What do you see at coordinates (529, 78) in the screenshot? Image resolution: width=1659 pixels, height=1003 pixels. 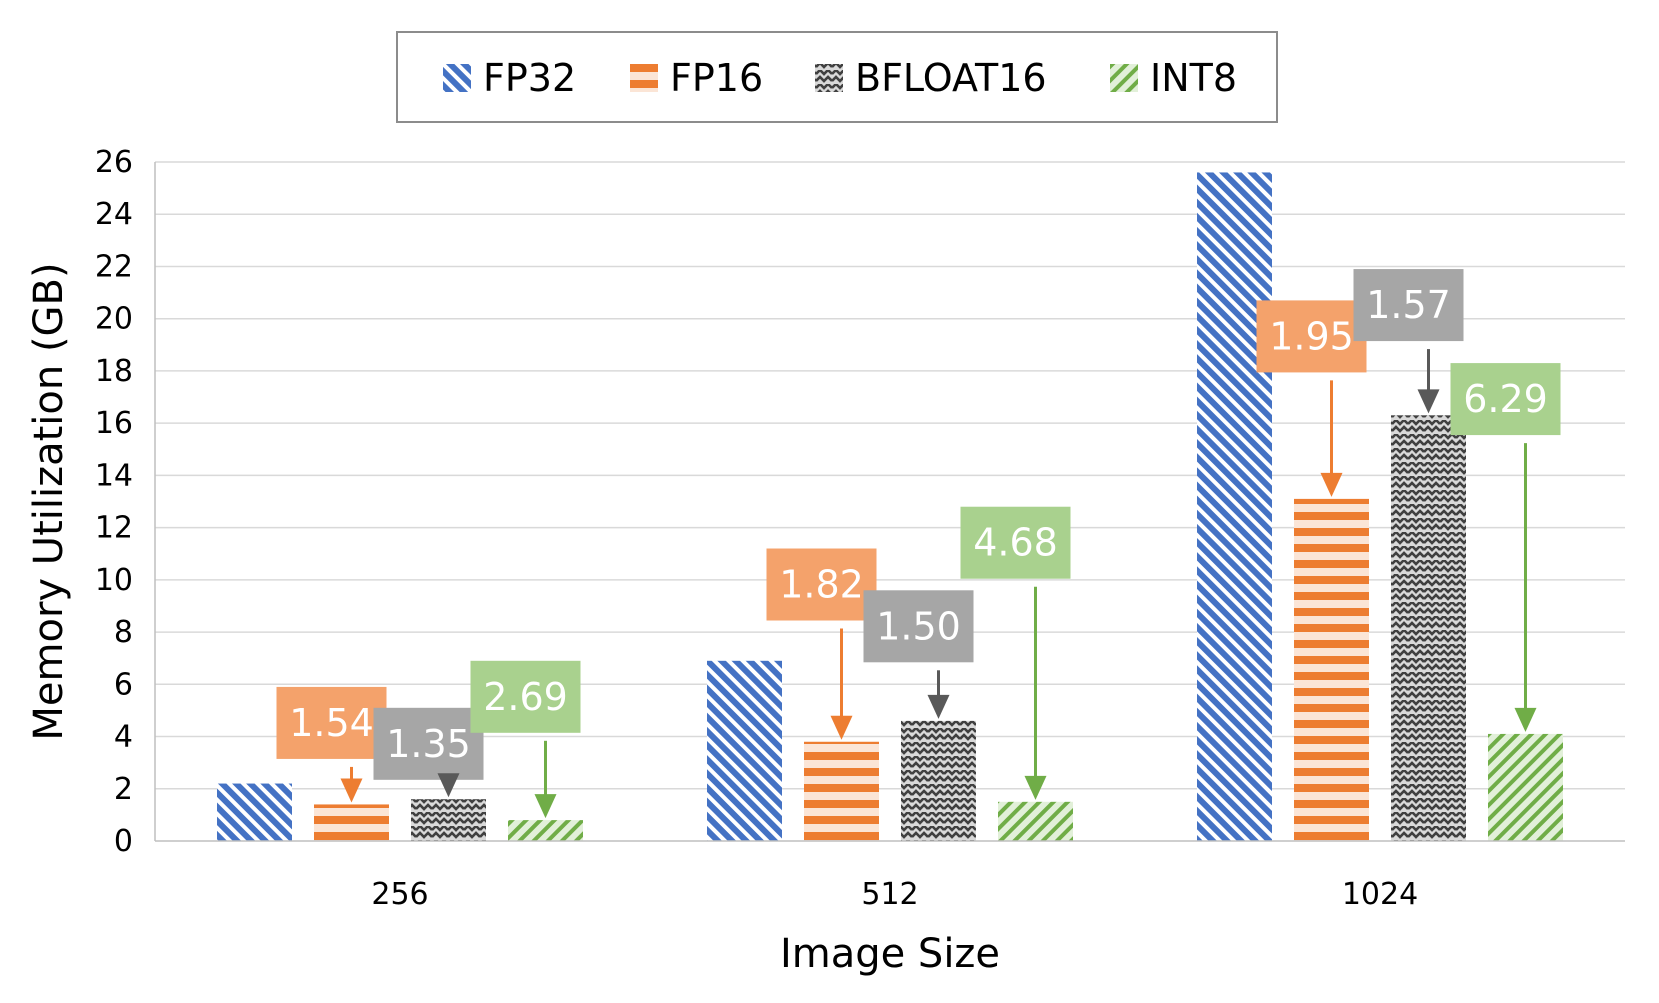 I see `legend-label-fp32: FP32` at bounding box center [529, 78].